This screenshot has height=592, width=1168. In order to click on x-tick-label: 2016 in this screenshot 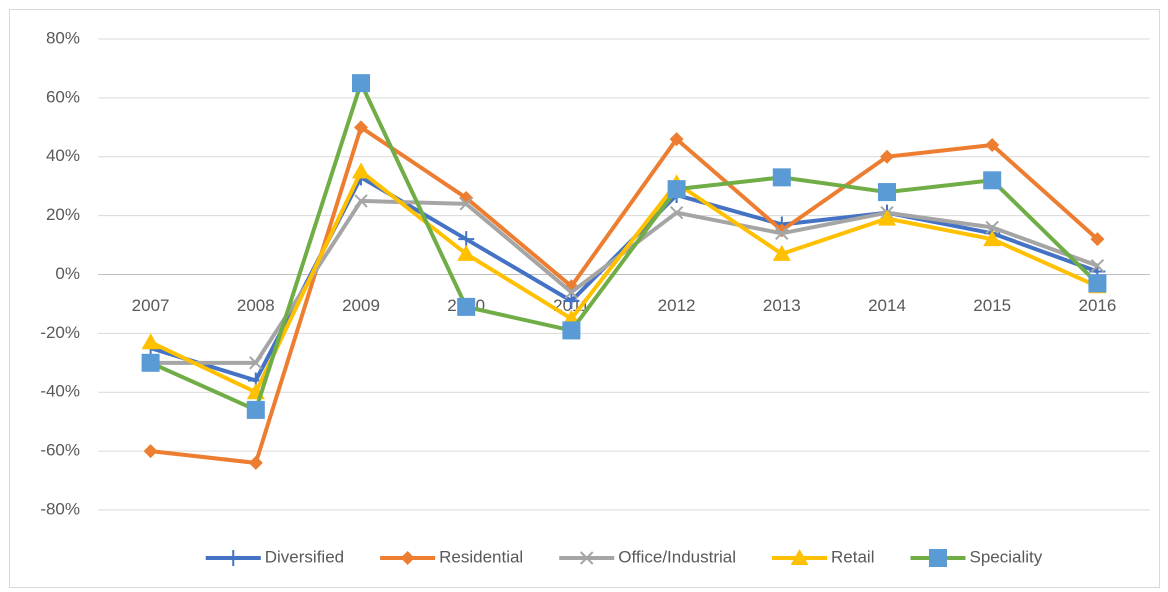, I will do `click(1097, 305)`.